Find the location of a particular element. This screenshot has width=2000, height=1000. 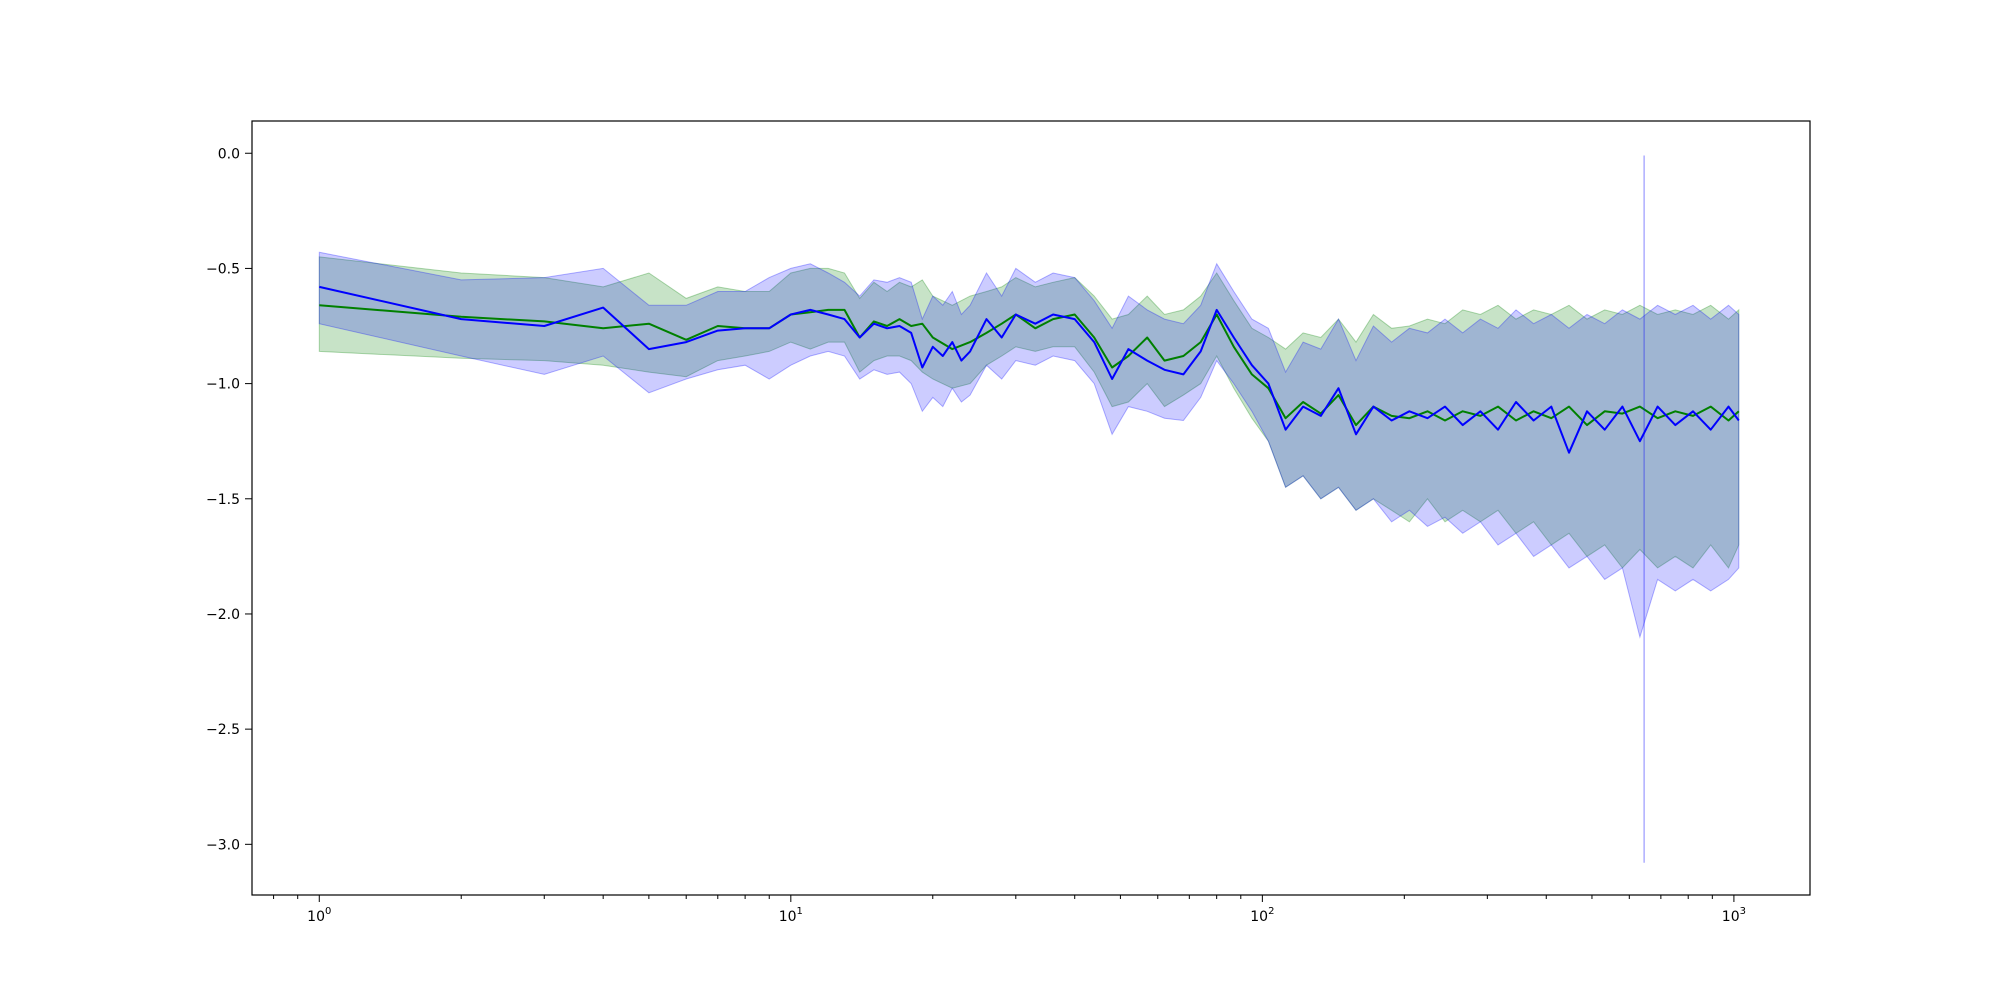

y-tick-label: −1.5 is located at coordinates (223, 500).